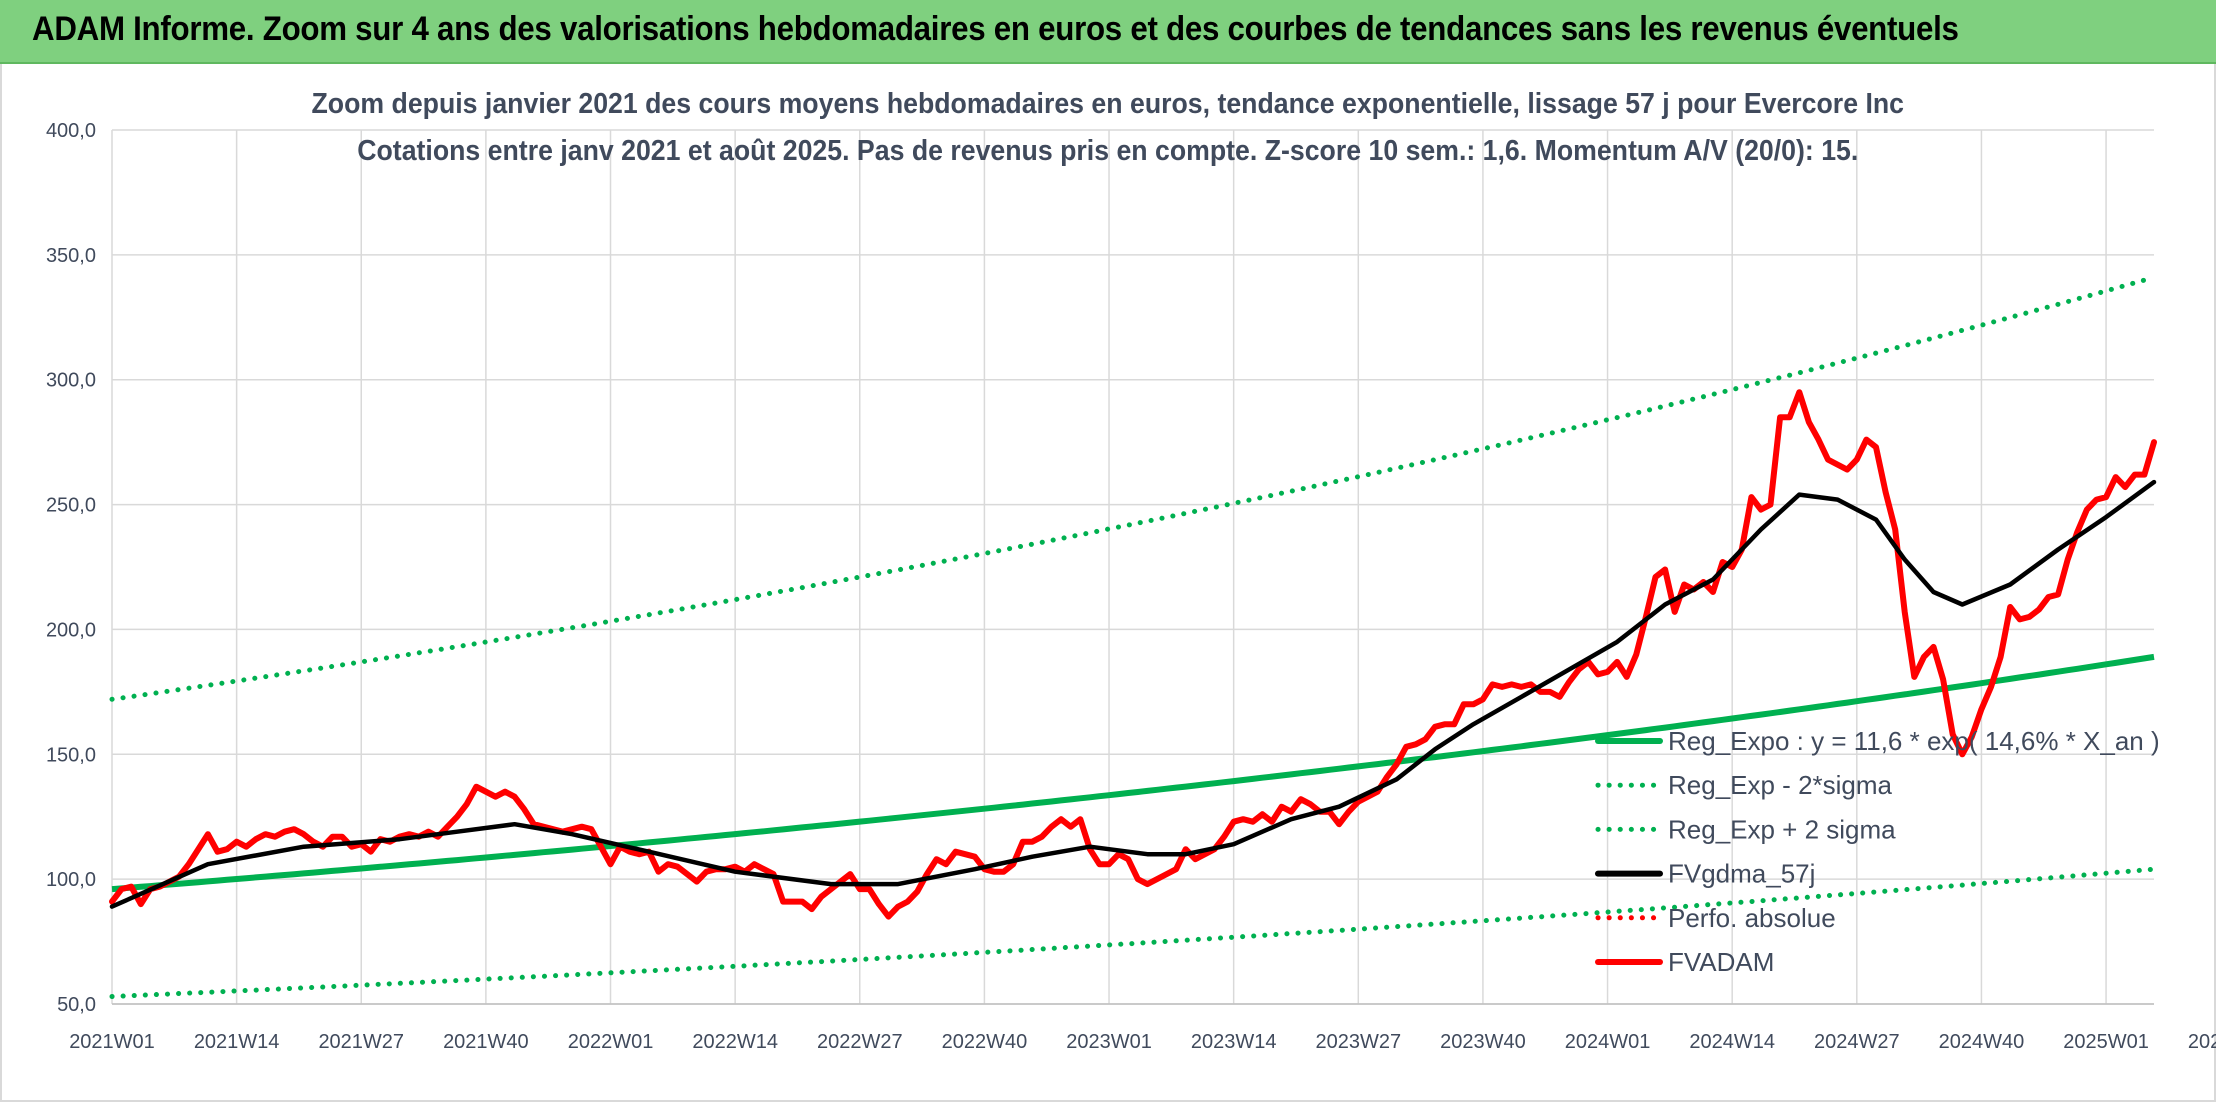 The image size is (2216, 1102). What do you see at coordinates (860, 1042) in the screenshot?
I see `x-tick-label: 2022W27` at bounding box center [860, 1042].